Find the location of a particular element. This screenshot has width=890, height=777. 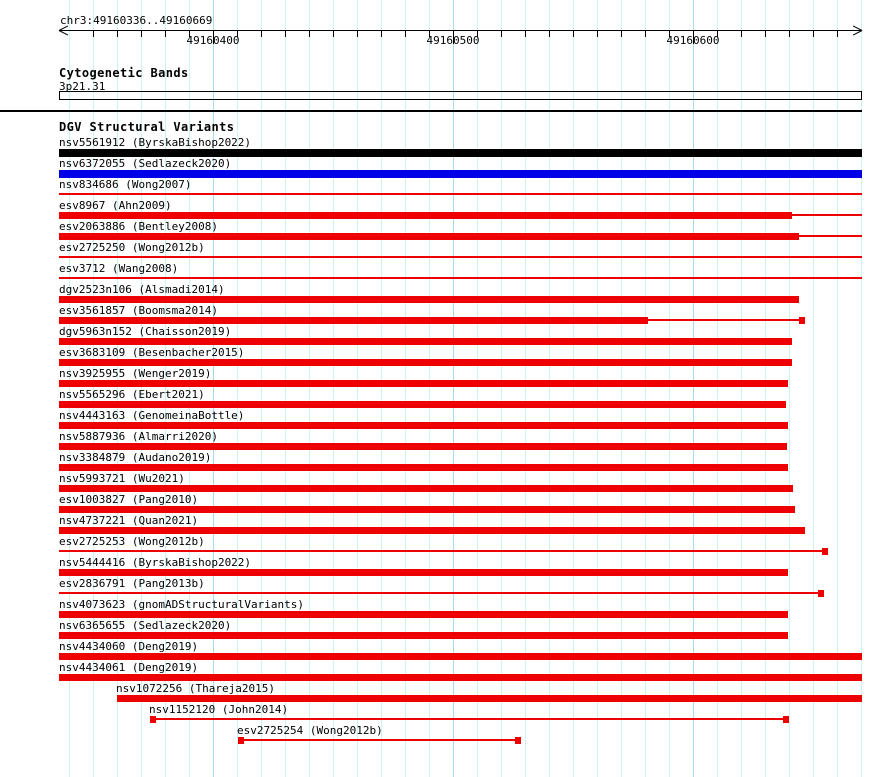

variant-label: nsv3384879 (Audano2019) is located at coordinates (135, 457).